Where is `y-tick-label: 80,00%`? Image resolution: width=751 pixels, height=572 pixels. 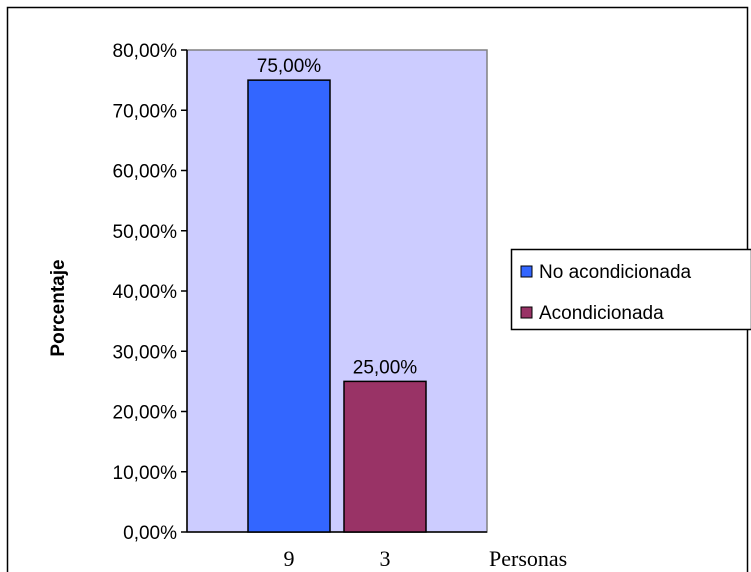
y-tick-label: 80,00% is located at coordinates (145, 51).